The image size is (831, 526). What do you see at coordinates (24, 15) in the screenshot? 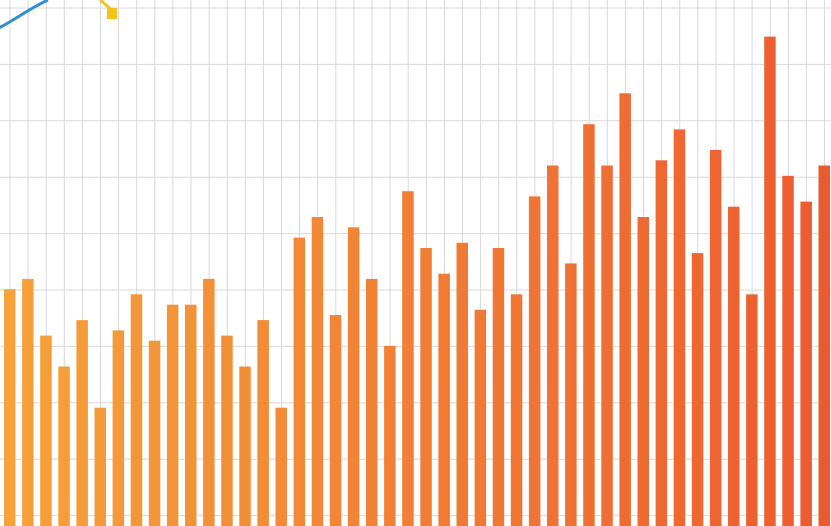
I see `line-series-path` at bounding box center [24, 15].